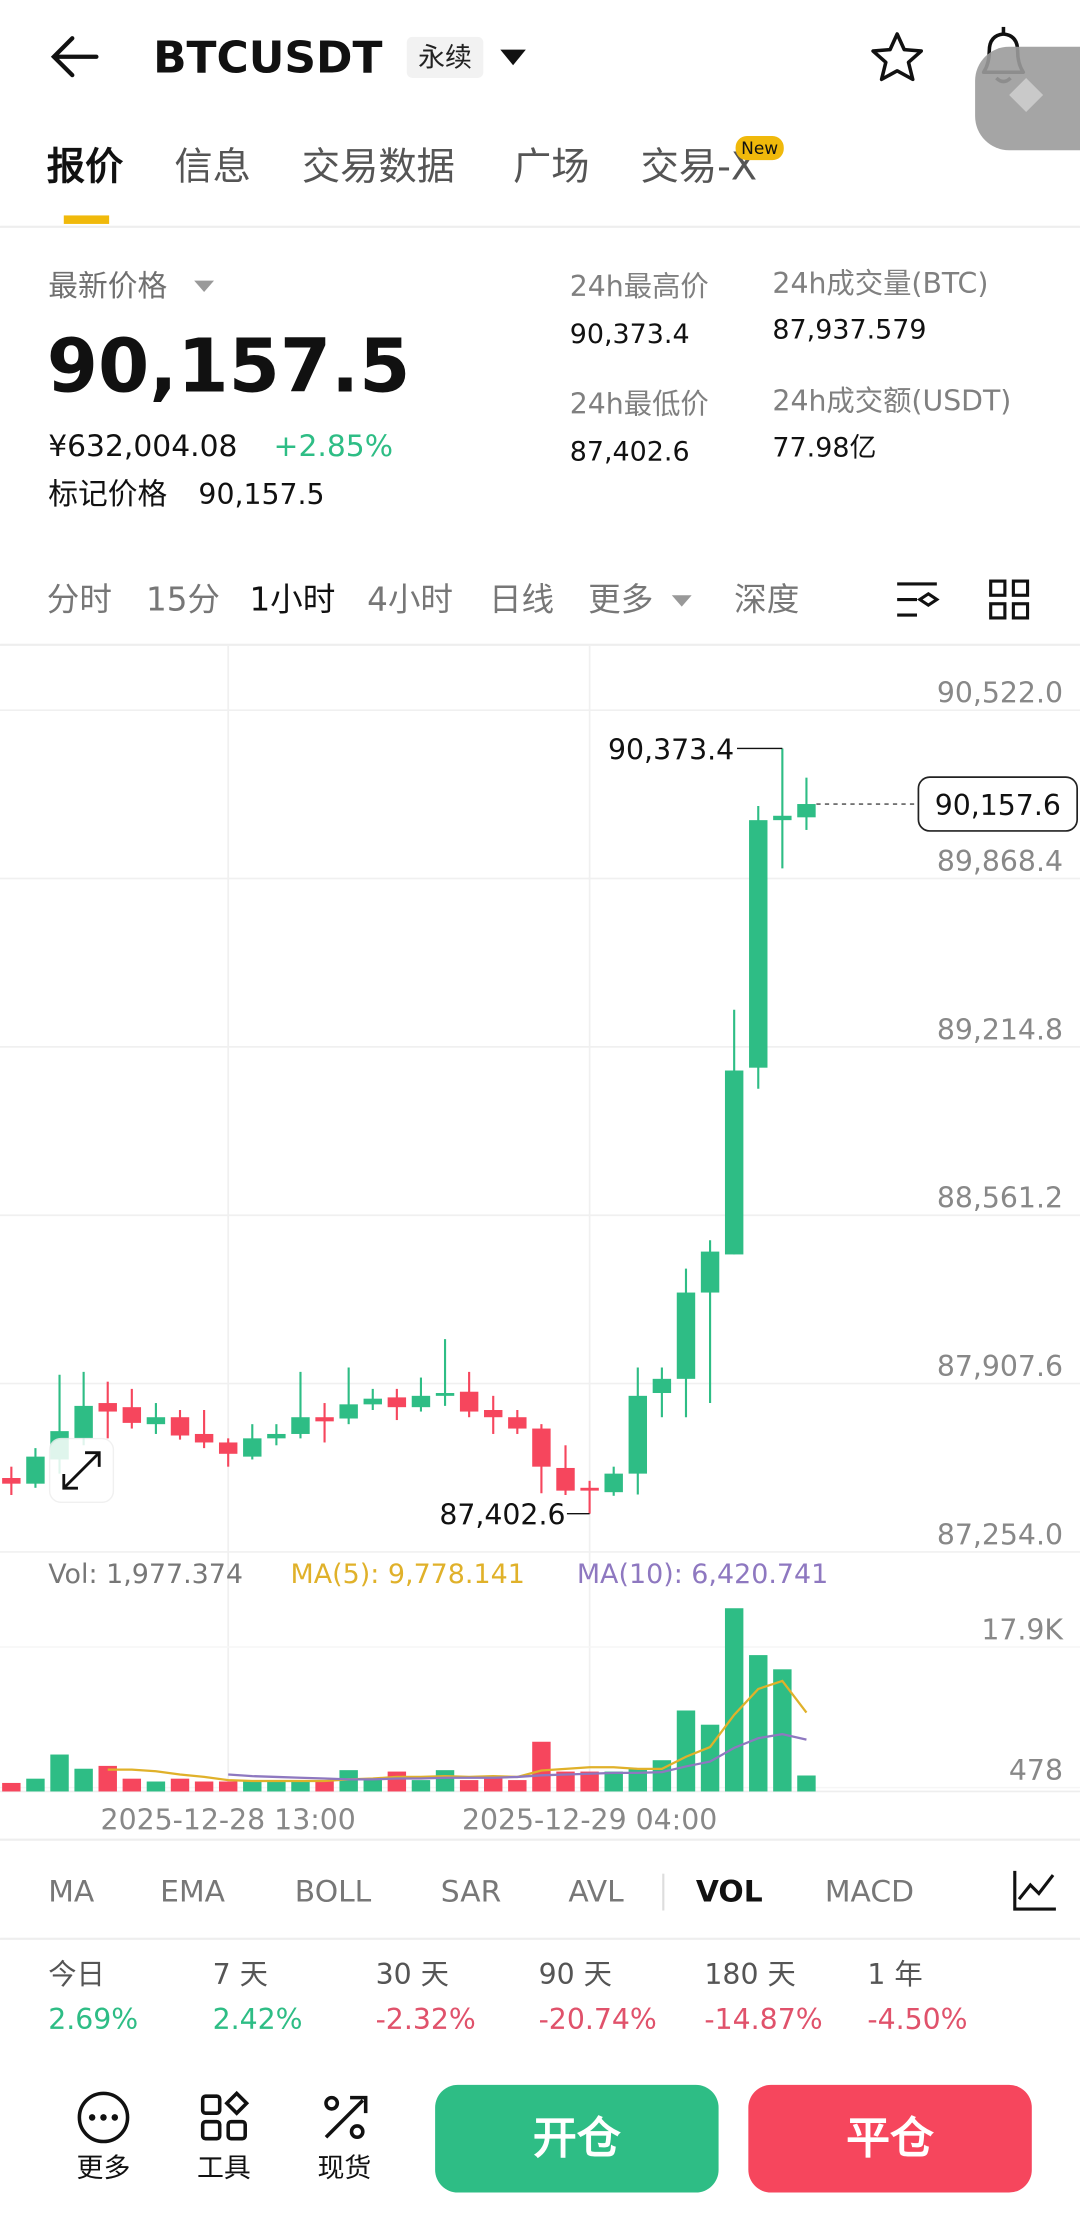 The image size is (1080, 2226). I want to click on vol-usdt-label: 24h成交额(USDT), so click(891, 401).